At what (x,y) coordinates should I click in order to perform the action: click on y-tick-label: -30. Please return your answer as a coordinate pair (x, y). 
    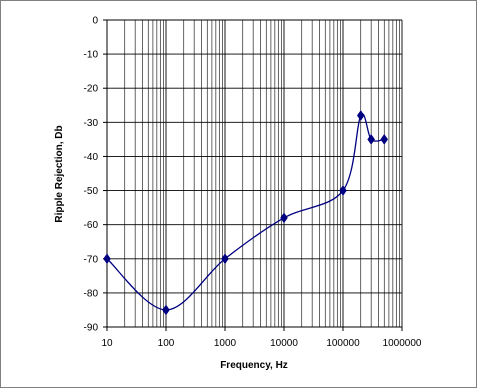
    Looking at the image, I should click on (91, 123).